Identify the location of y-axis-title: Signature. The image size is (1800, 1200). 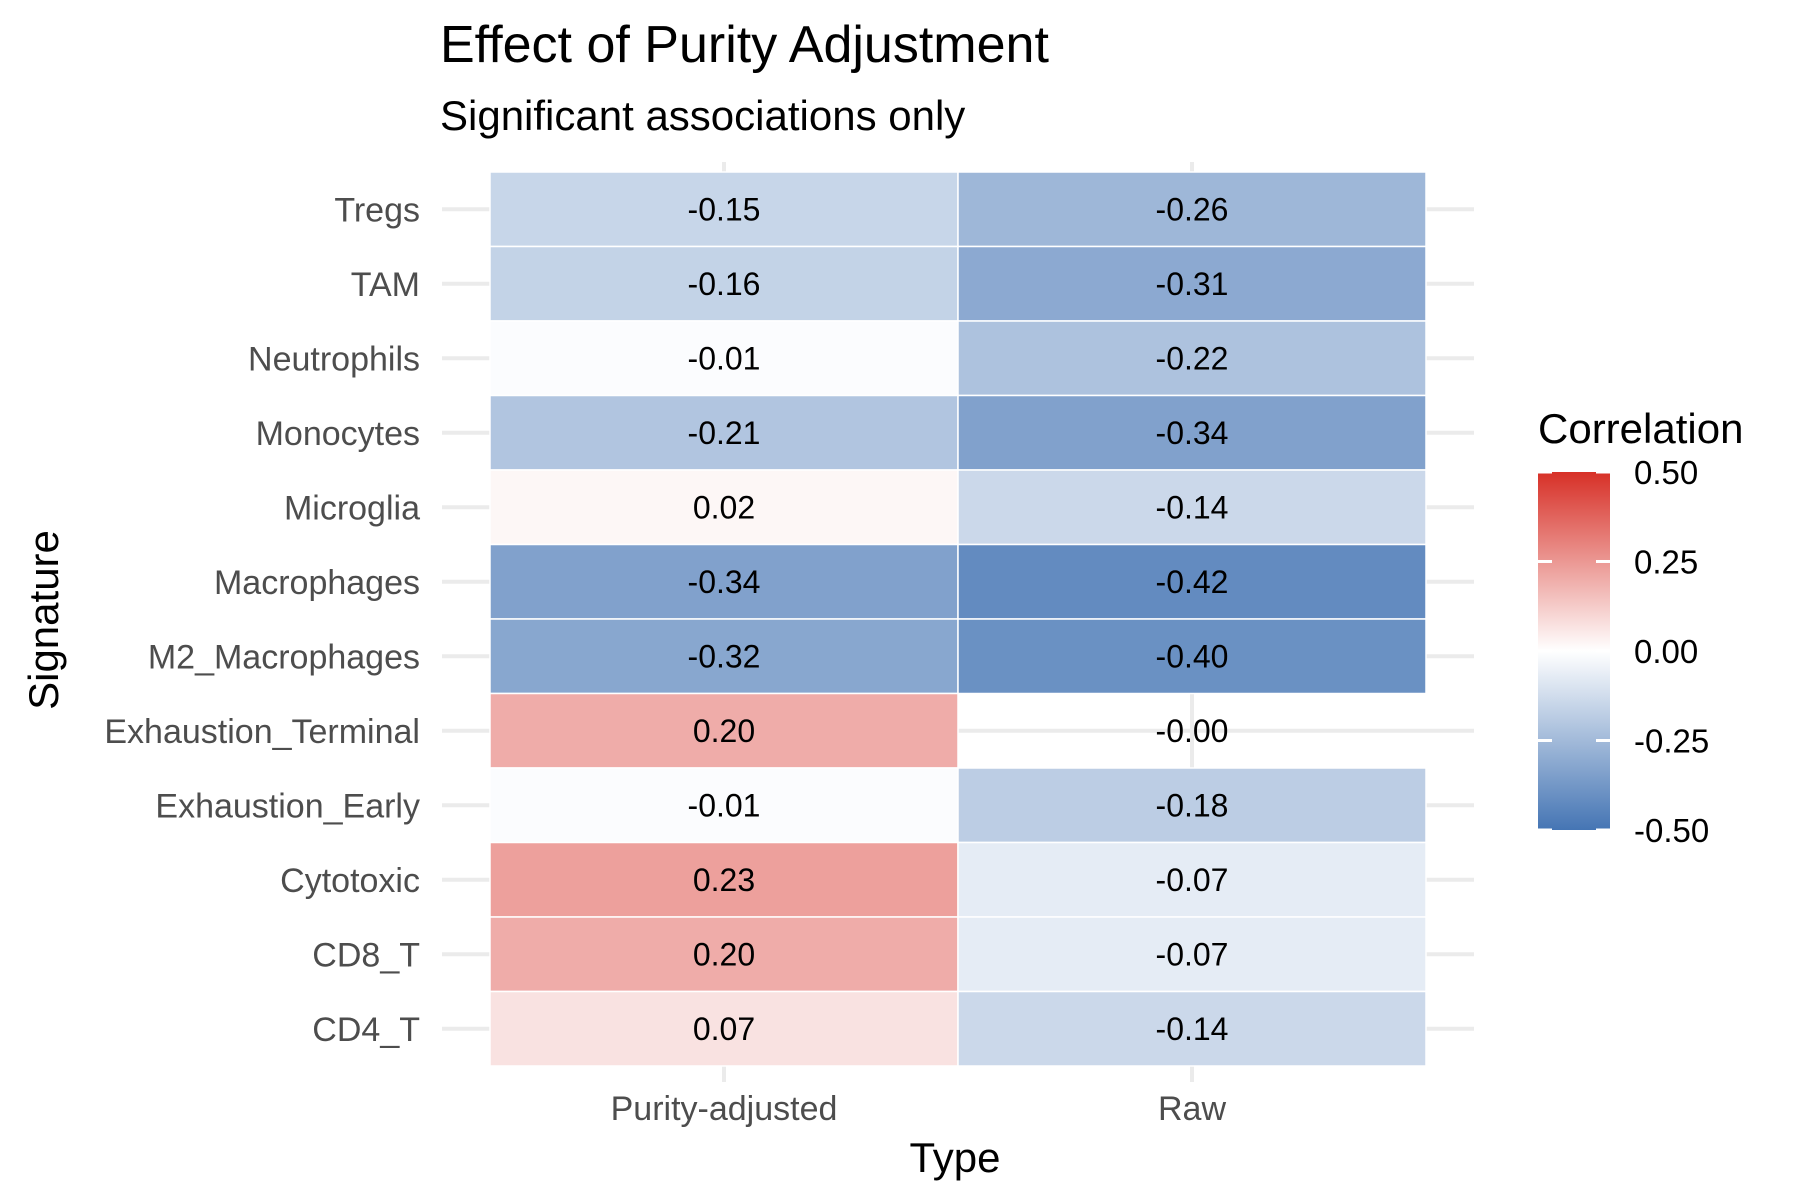
(43, 620).